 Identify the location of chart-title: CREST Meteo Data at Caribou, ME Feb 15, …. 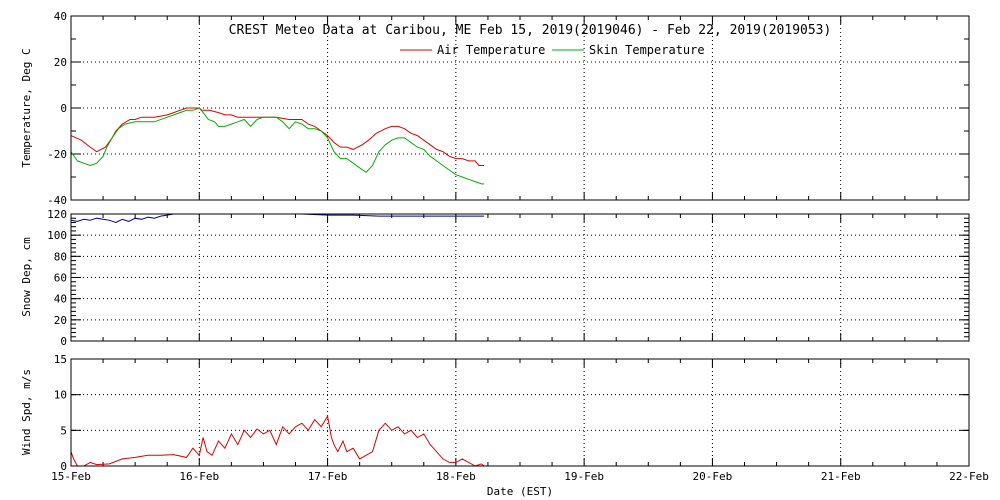
(530, 30).